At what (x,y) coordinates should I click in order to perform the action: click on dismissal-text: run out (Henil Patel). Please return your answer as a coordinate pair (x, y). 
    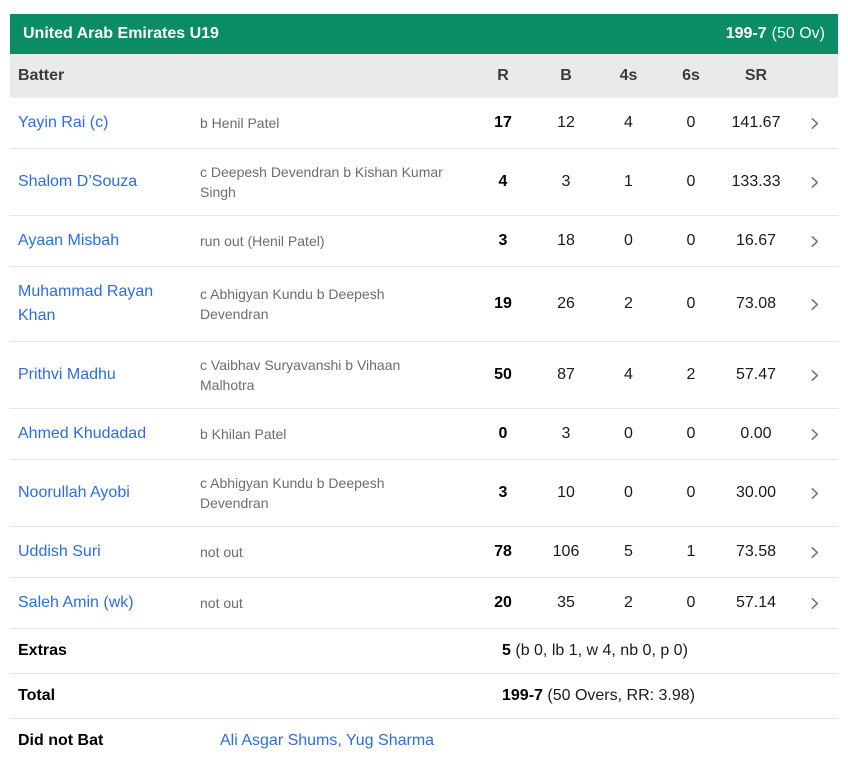
    Looking at the image, I should click on (262, 241).